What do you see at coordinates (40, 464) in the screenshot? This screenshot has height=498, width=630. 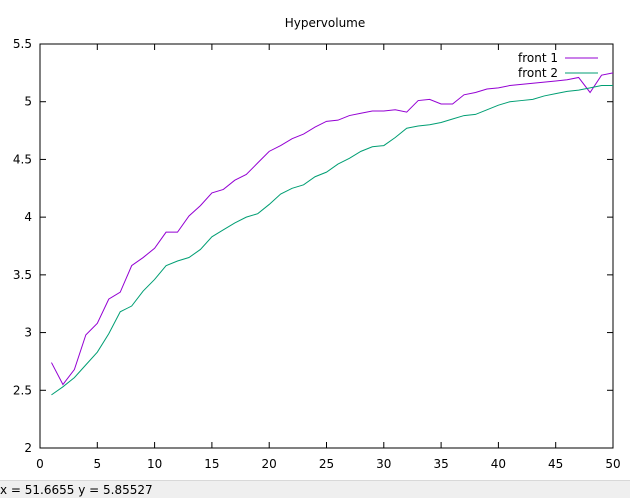 I see `x-tick-label: 0` at bounding box center [40, 464].